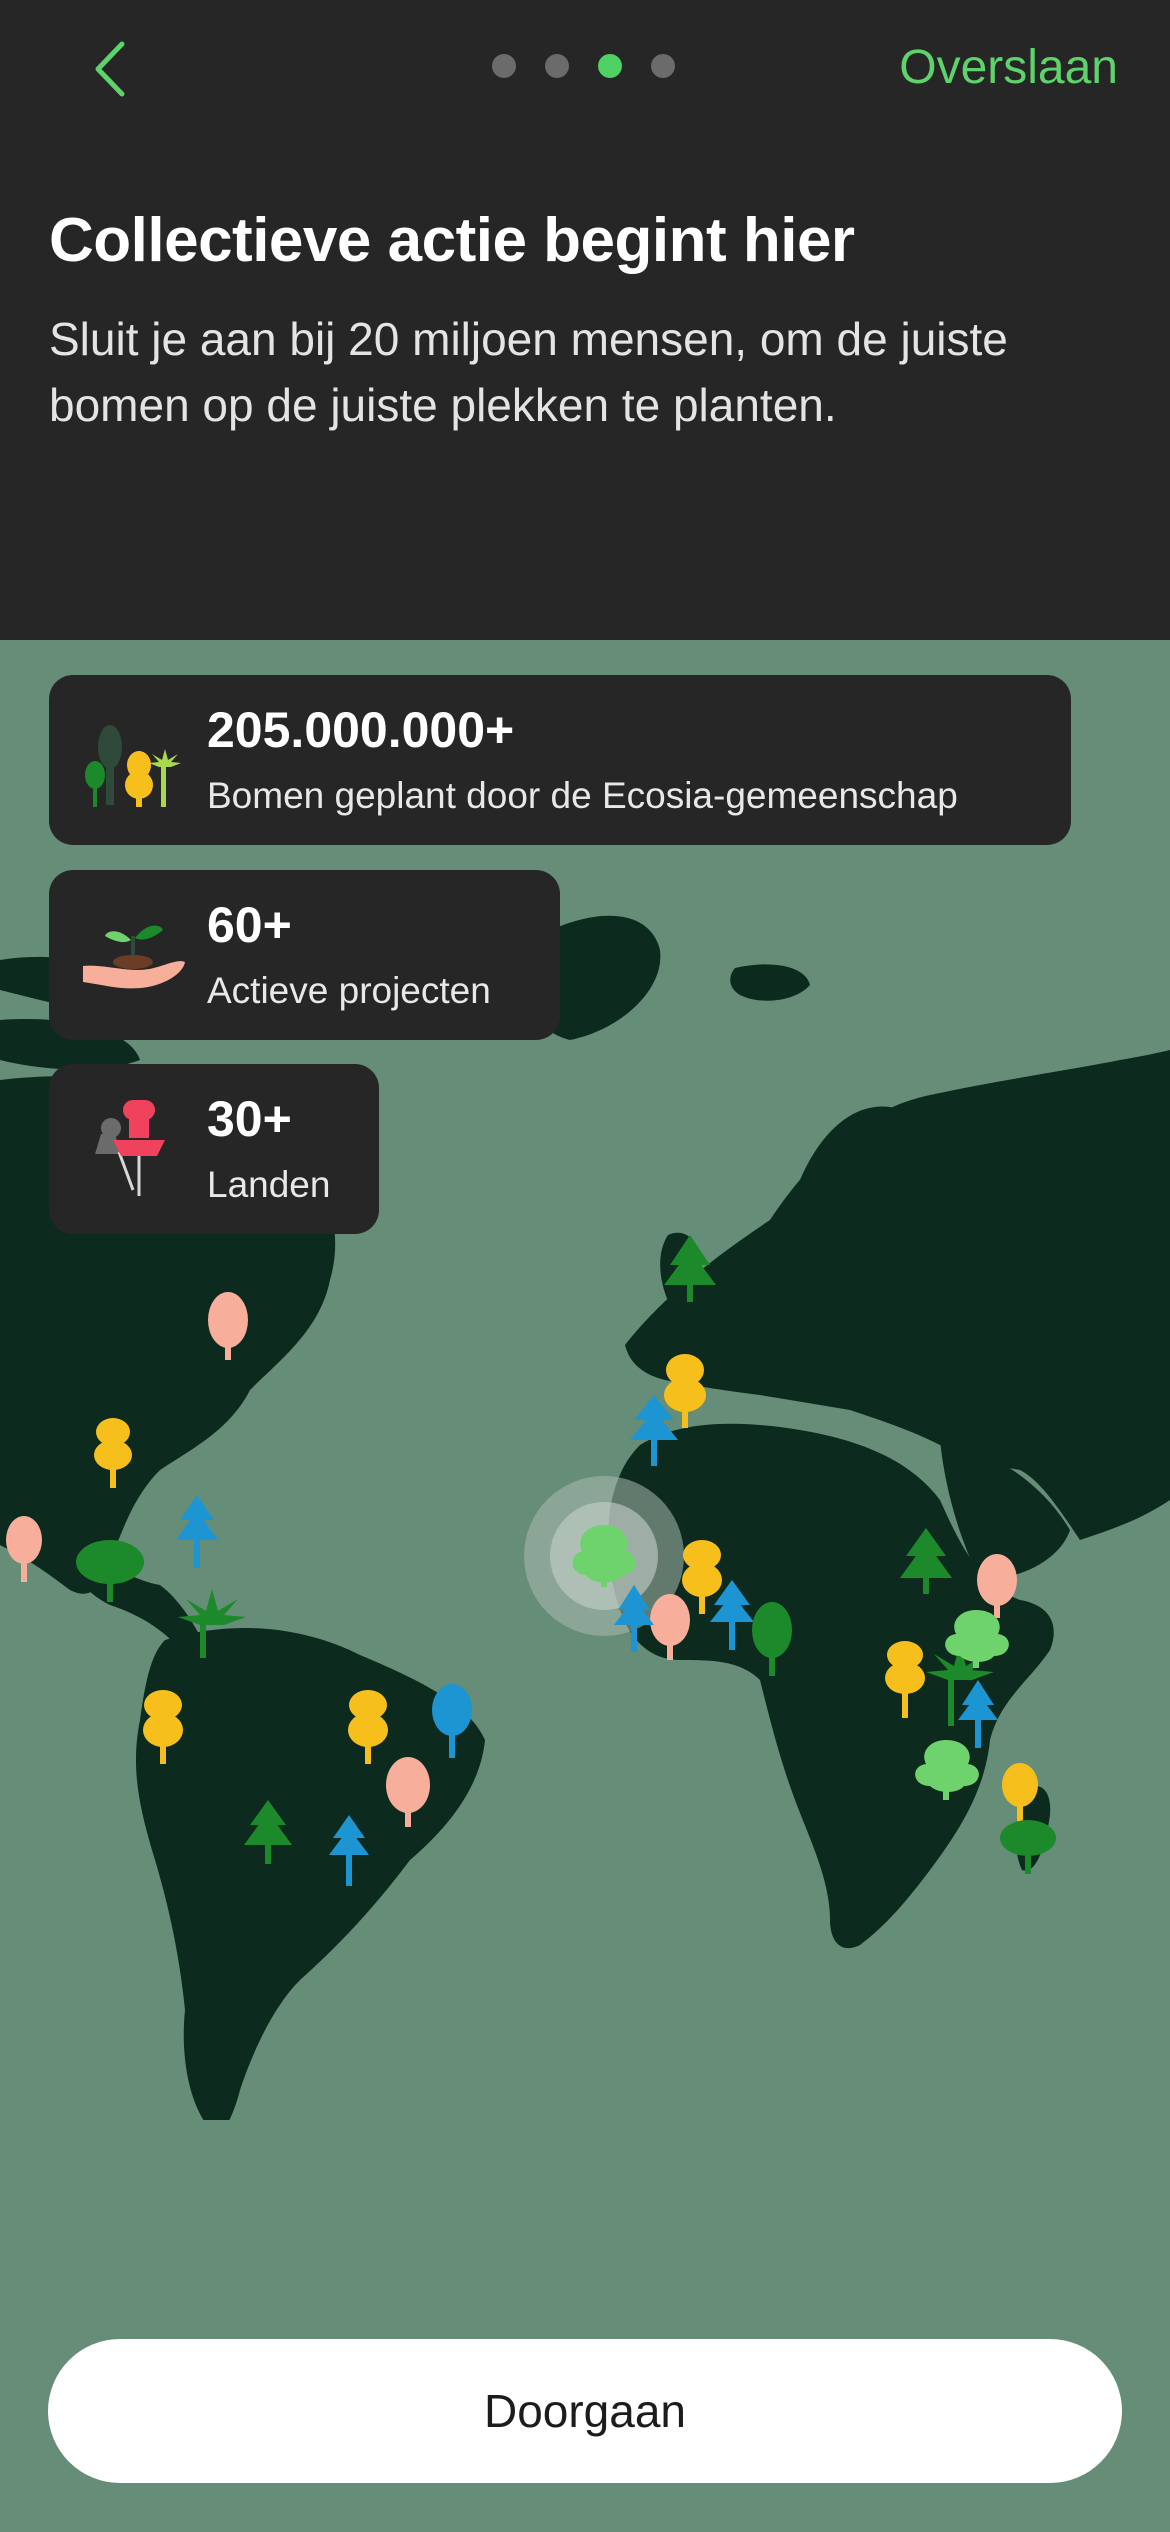  Describe the element at coordinates (269, 1184) in the screenshot. I see `stat-label: Landen` at that location.